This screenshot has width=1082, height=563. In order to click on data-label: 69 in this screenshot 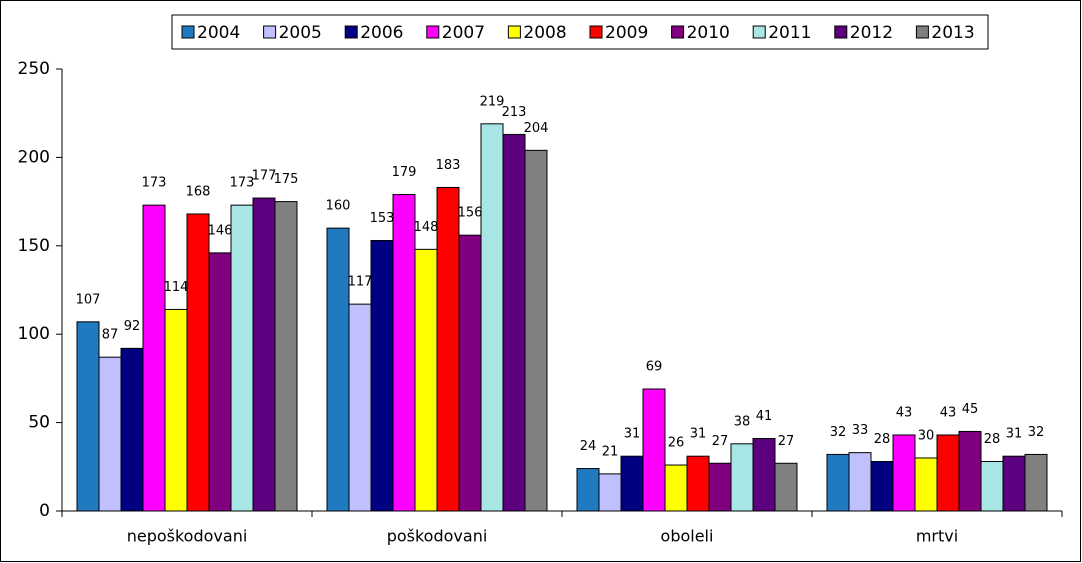, I will do `click(654, 367)`.